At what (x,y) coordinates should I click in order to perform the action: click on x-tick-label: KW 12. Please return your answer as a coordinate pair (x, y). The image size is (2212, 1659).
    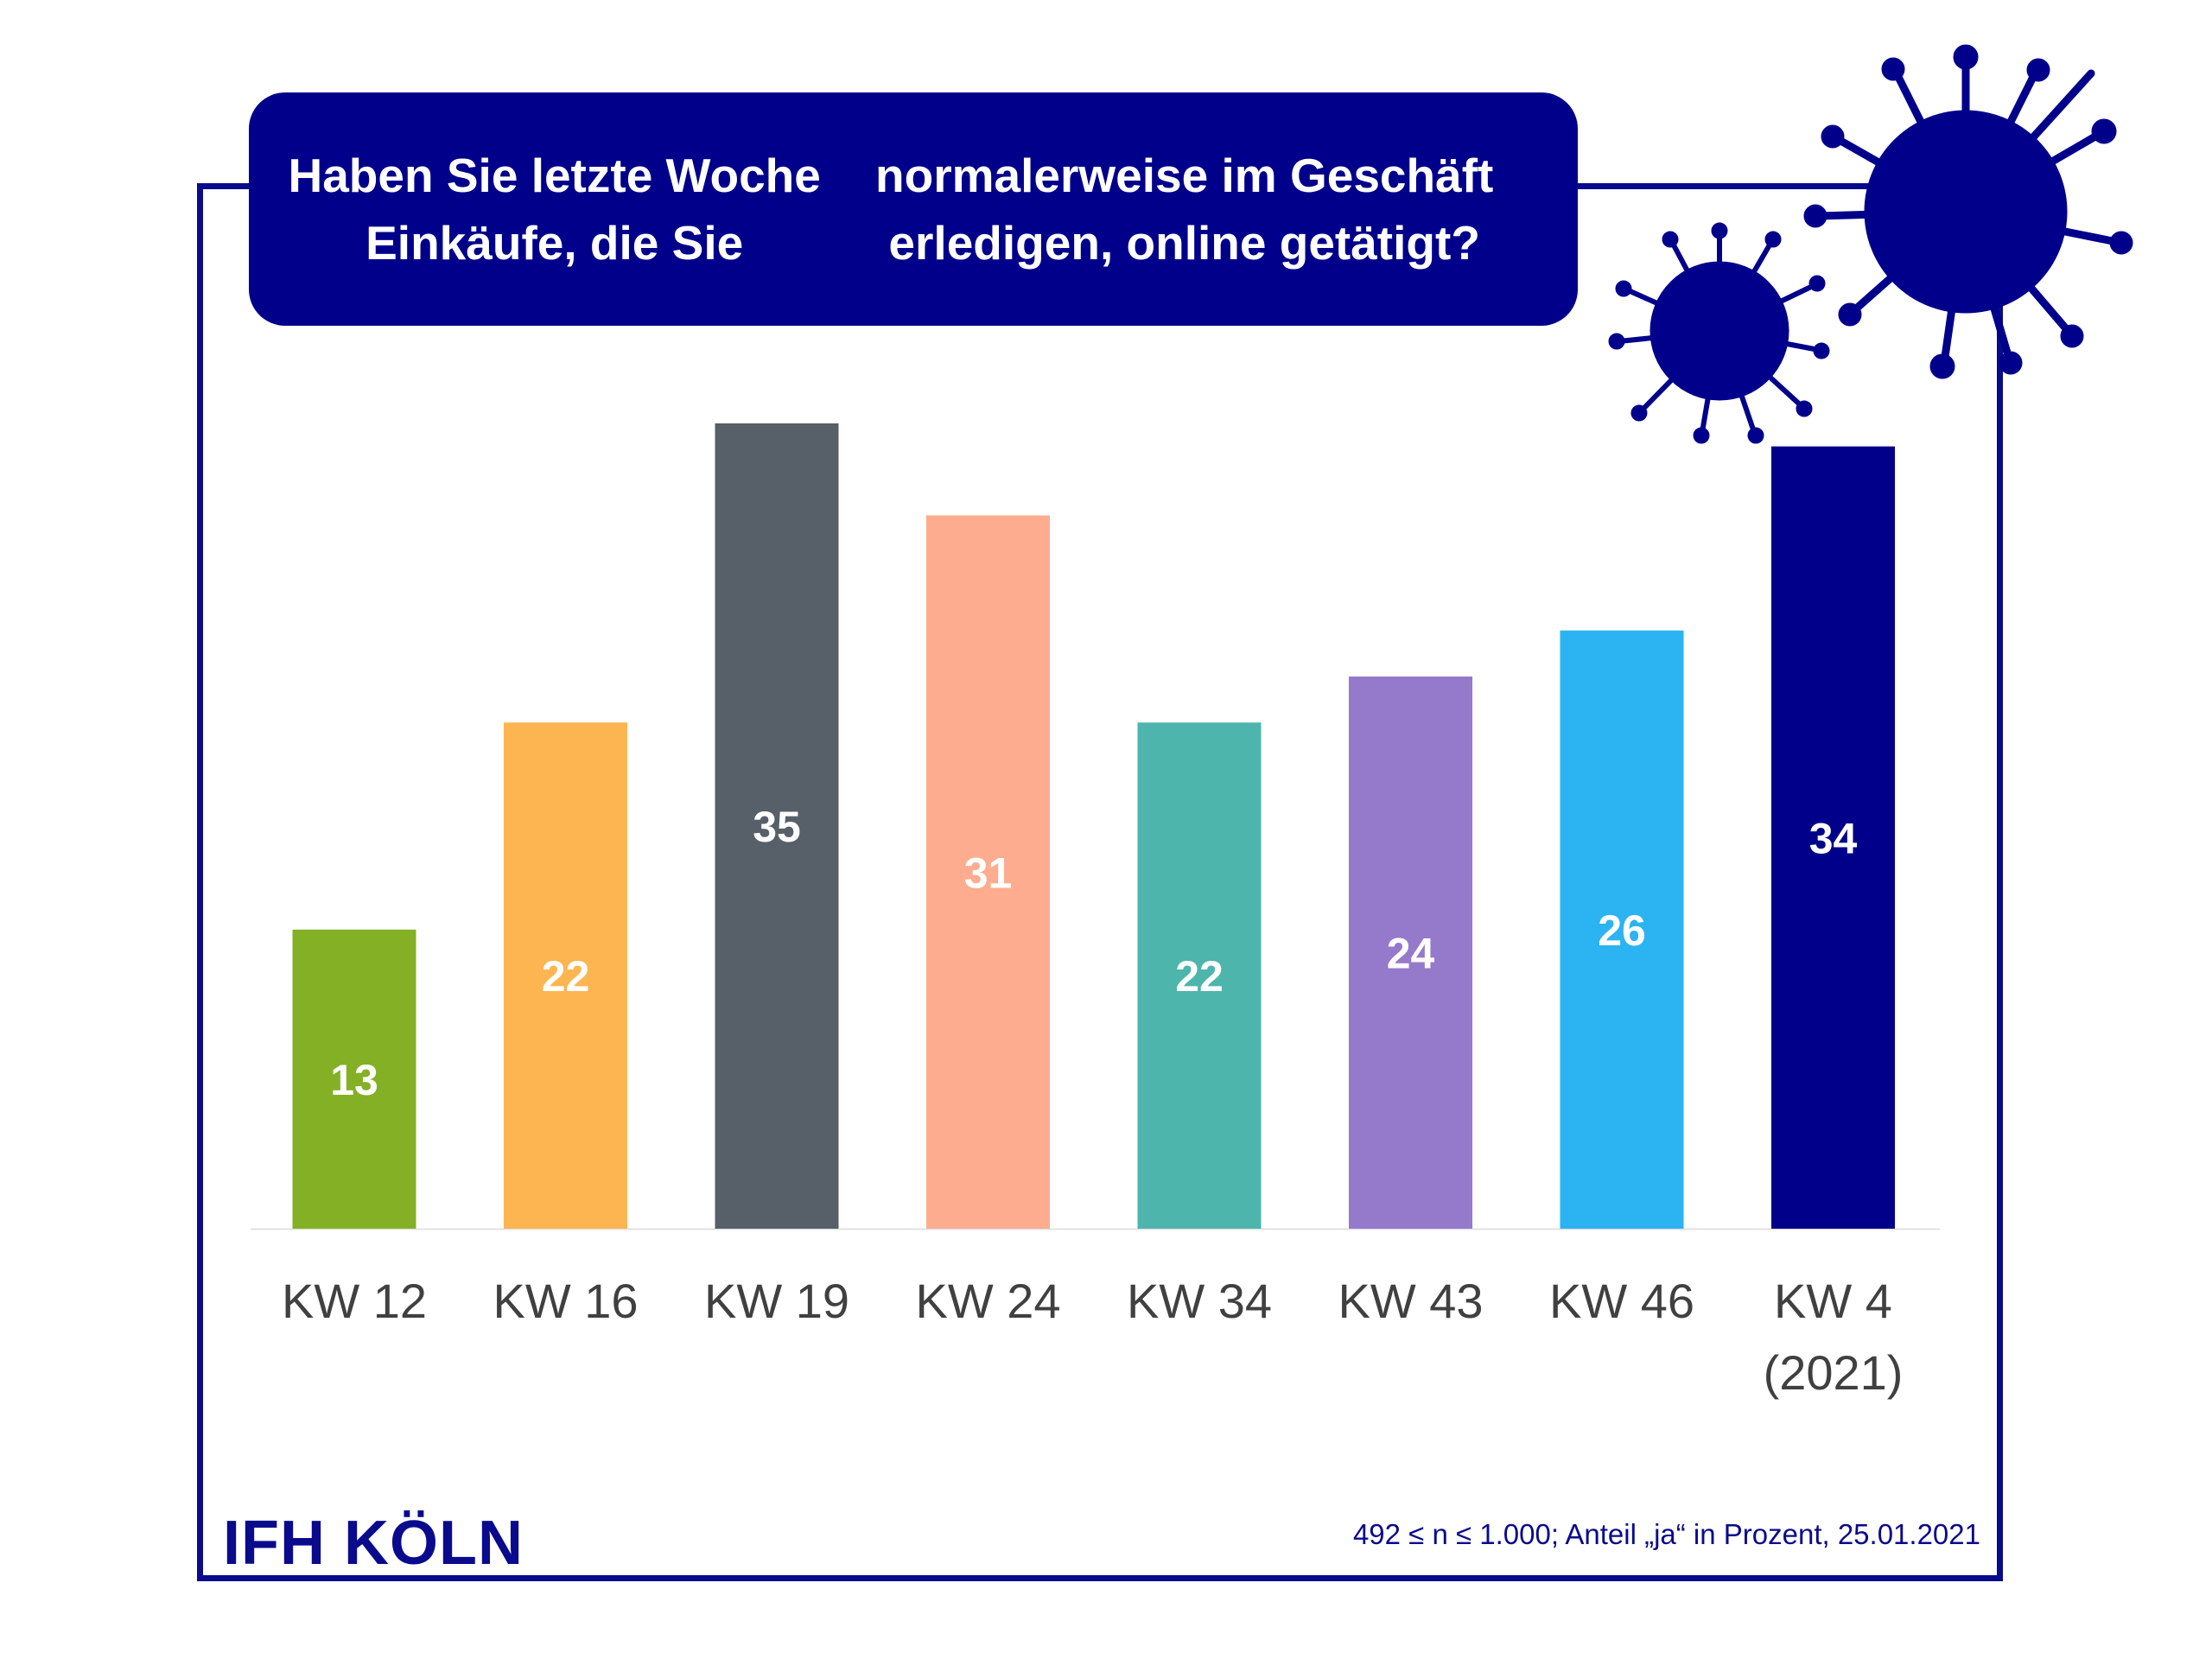
    Looking at the image, I should click on (354, 1301).